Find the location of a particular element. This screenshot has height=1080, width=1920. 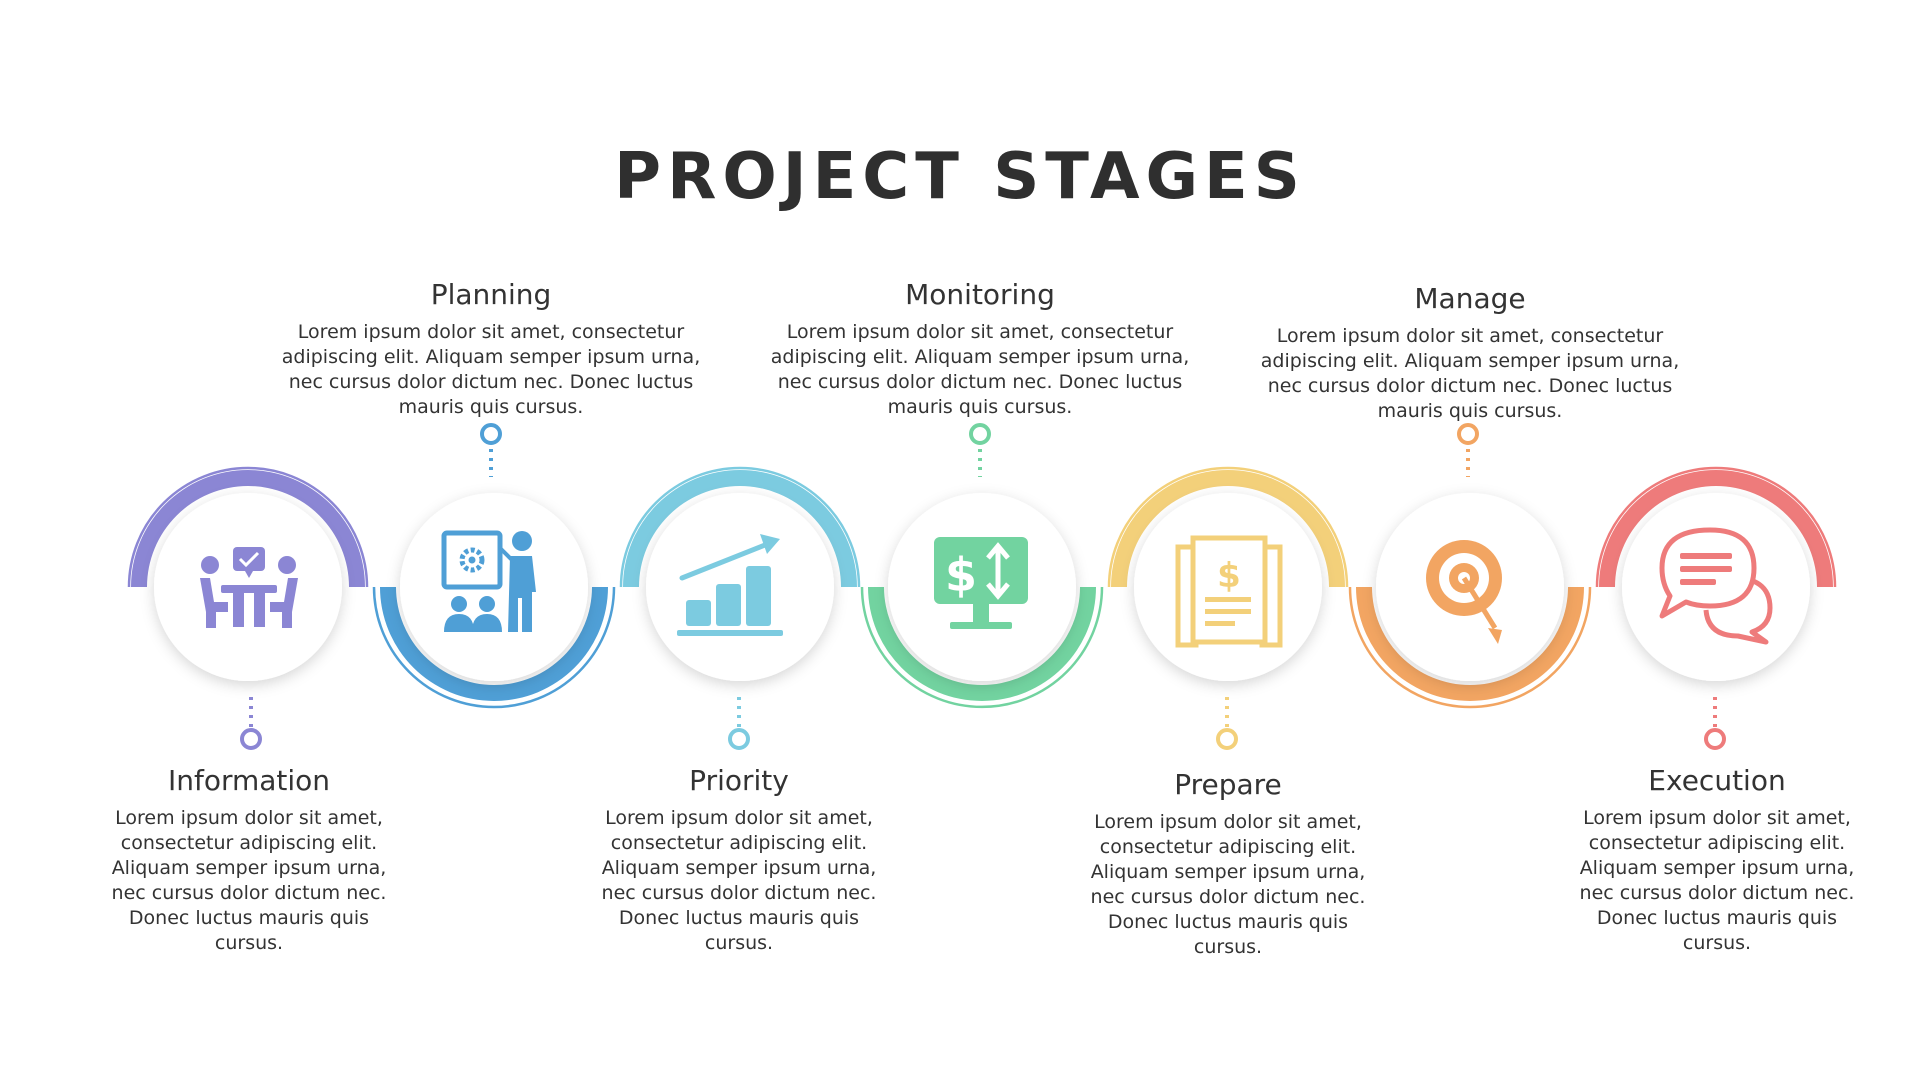

stage-5-title: Prepare is located at coordinates (1228, 784).